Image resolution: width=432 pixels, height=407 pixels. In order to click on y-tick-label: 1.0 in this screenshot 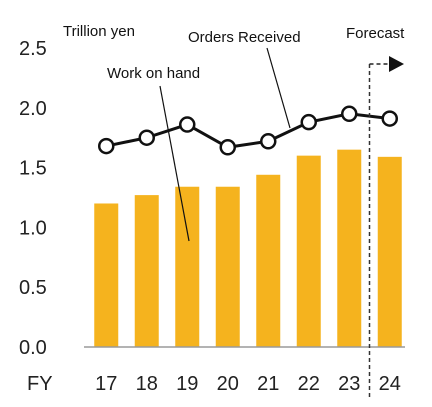, I will do `click(33, 228)`.